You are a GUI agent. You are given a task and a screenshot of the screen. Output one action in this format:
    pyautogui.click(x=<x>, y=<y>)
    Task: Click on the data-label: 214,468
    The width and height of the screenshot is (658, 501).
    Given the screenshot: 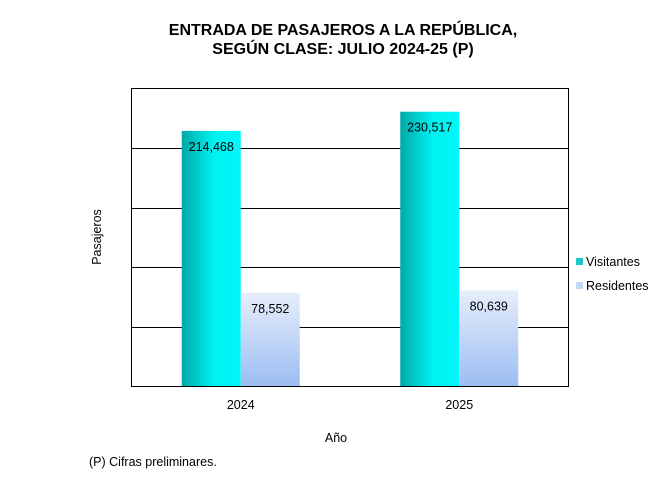 What is the action you would take?
    pyautogui.click(x=211, y=147)
    